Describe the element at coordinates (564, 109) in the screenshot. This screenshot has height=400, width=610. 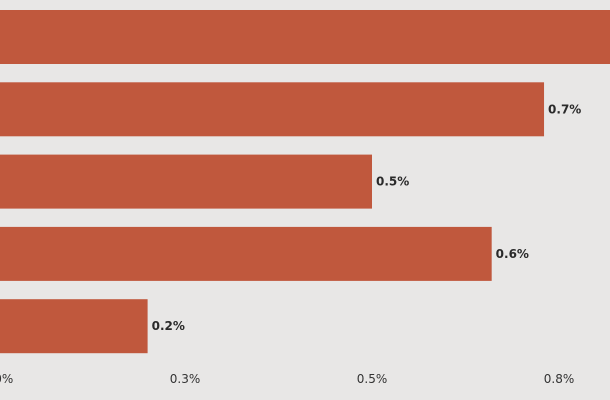
I see `bar-value-label-2: 0.7%` at that location.